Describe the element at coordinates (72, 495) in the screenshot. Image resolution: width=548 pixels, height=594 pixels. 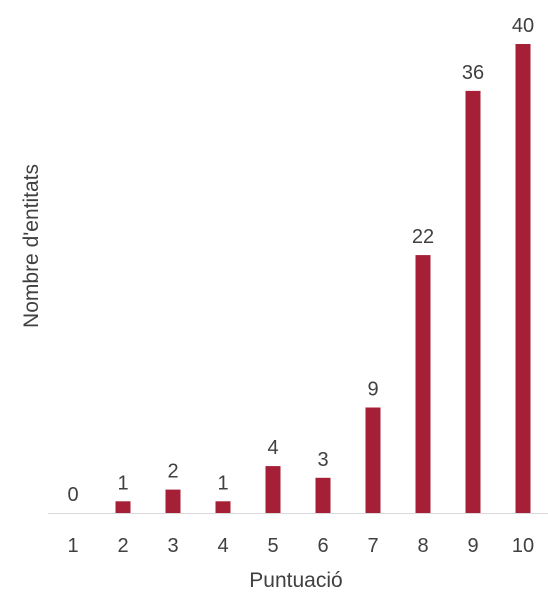
I see `data-label-1: 0` at that location.